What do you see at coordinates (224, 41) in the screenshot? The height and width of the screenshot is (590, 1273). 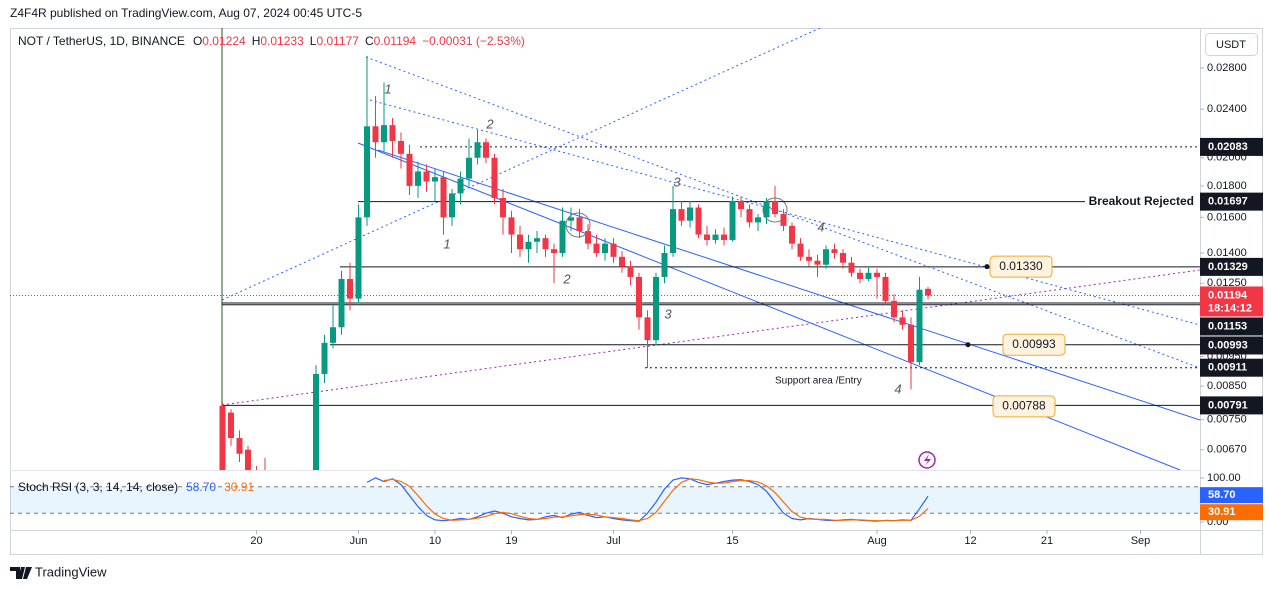 I see `ohlc-value: 0.01224` at bounding box center [224, 41].